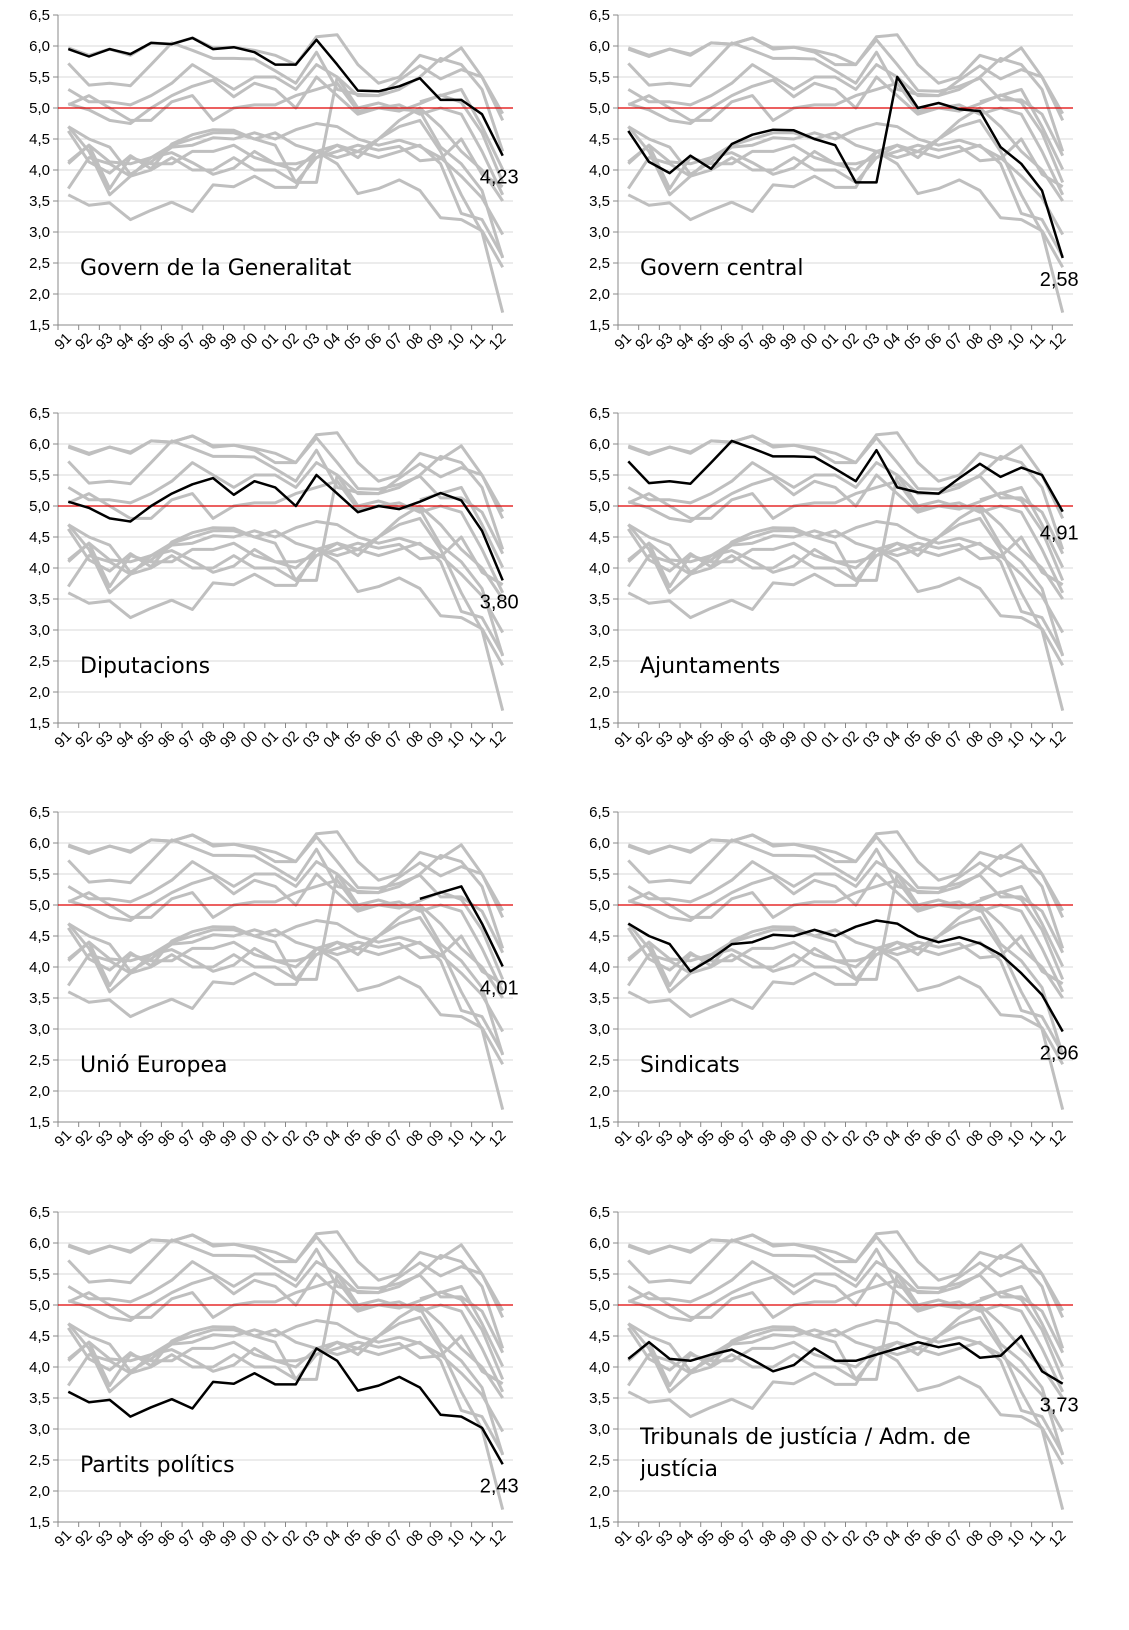 This screenshot has width=1129, height=1630. Describe the element at coordinates (722, 268) in the screenshot. I see `panel-label-text: Govern central` at that location.